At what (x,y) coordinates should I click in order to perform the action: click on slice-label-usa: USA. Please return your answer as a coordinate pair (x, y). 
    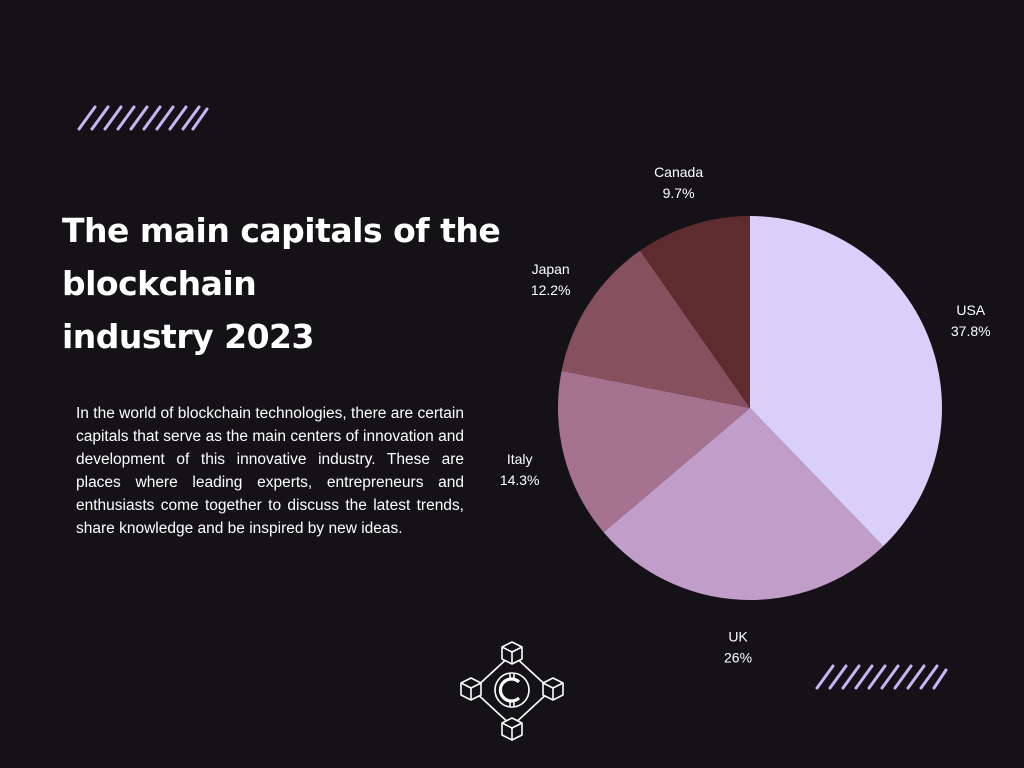
    Looking at the image, I should click on (970, 310).